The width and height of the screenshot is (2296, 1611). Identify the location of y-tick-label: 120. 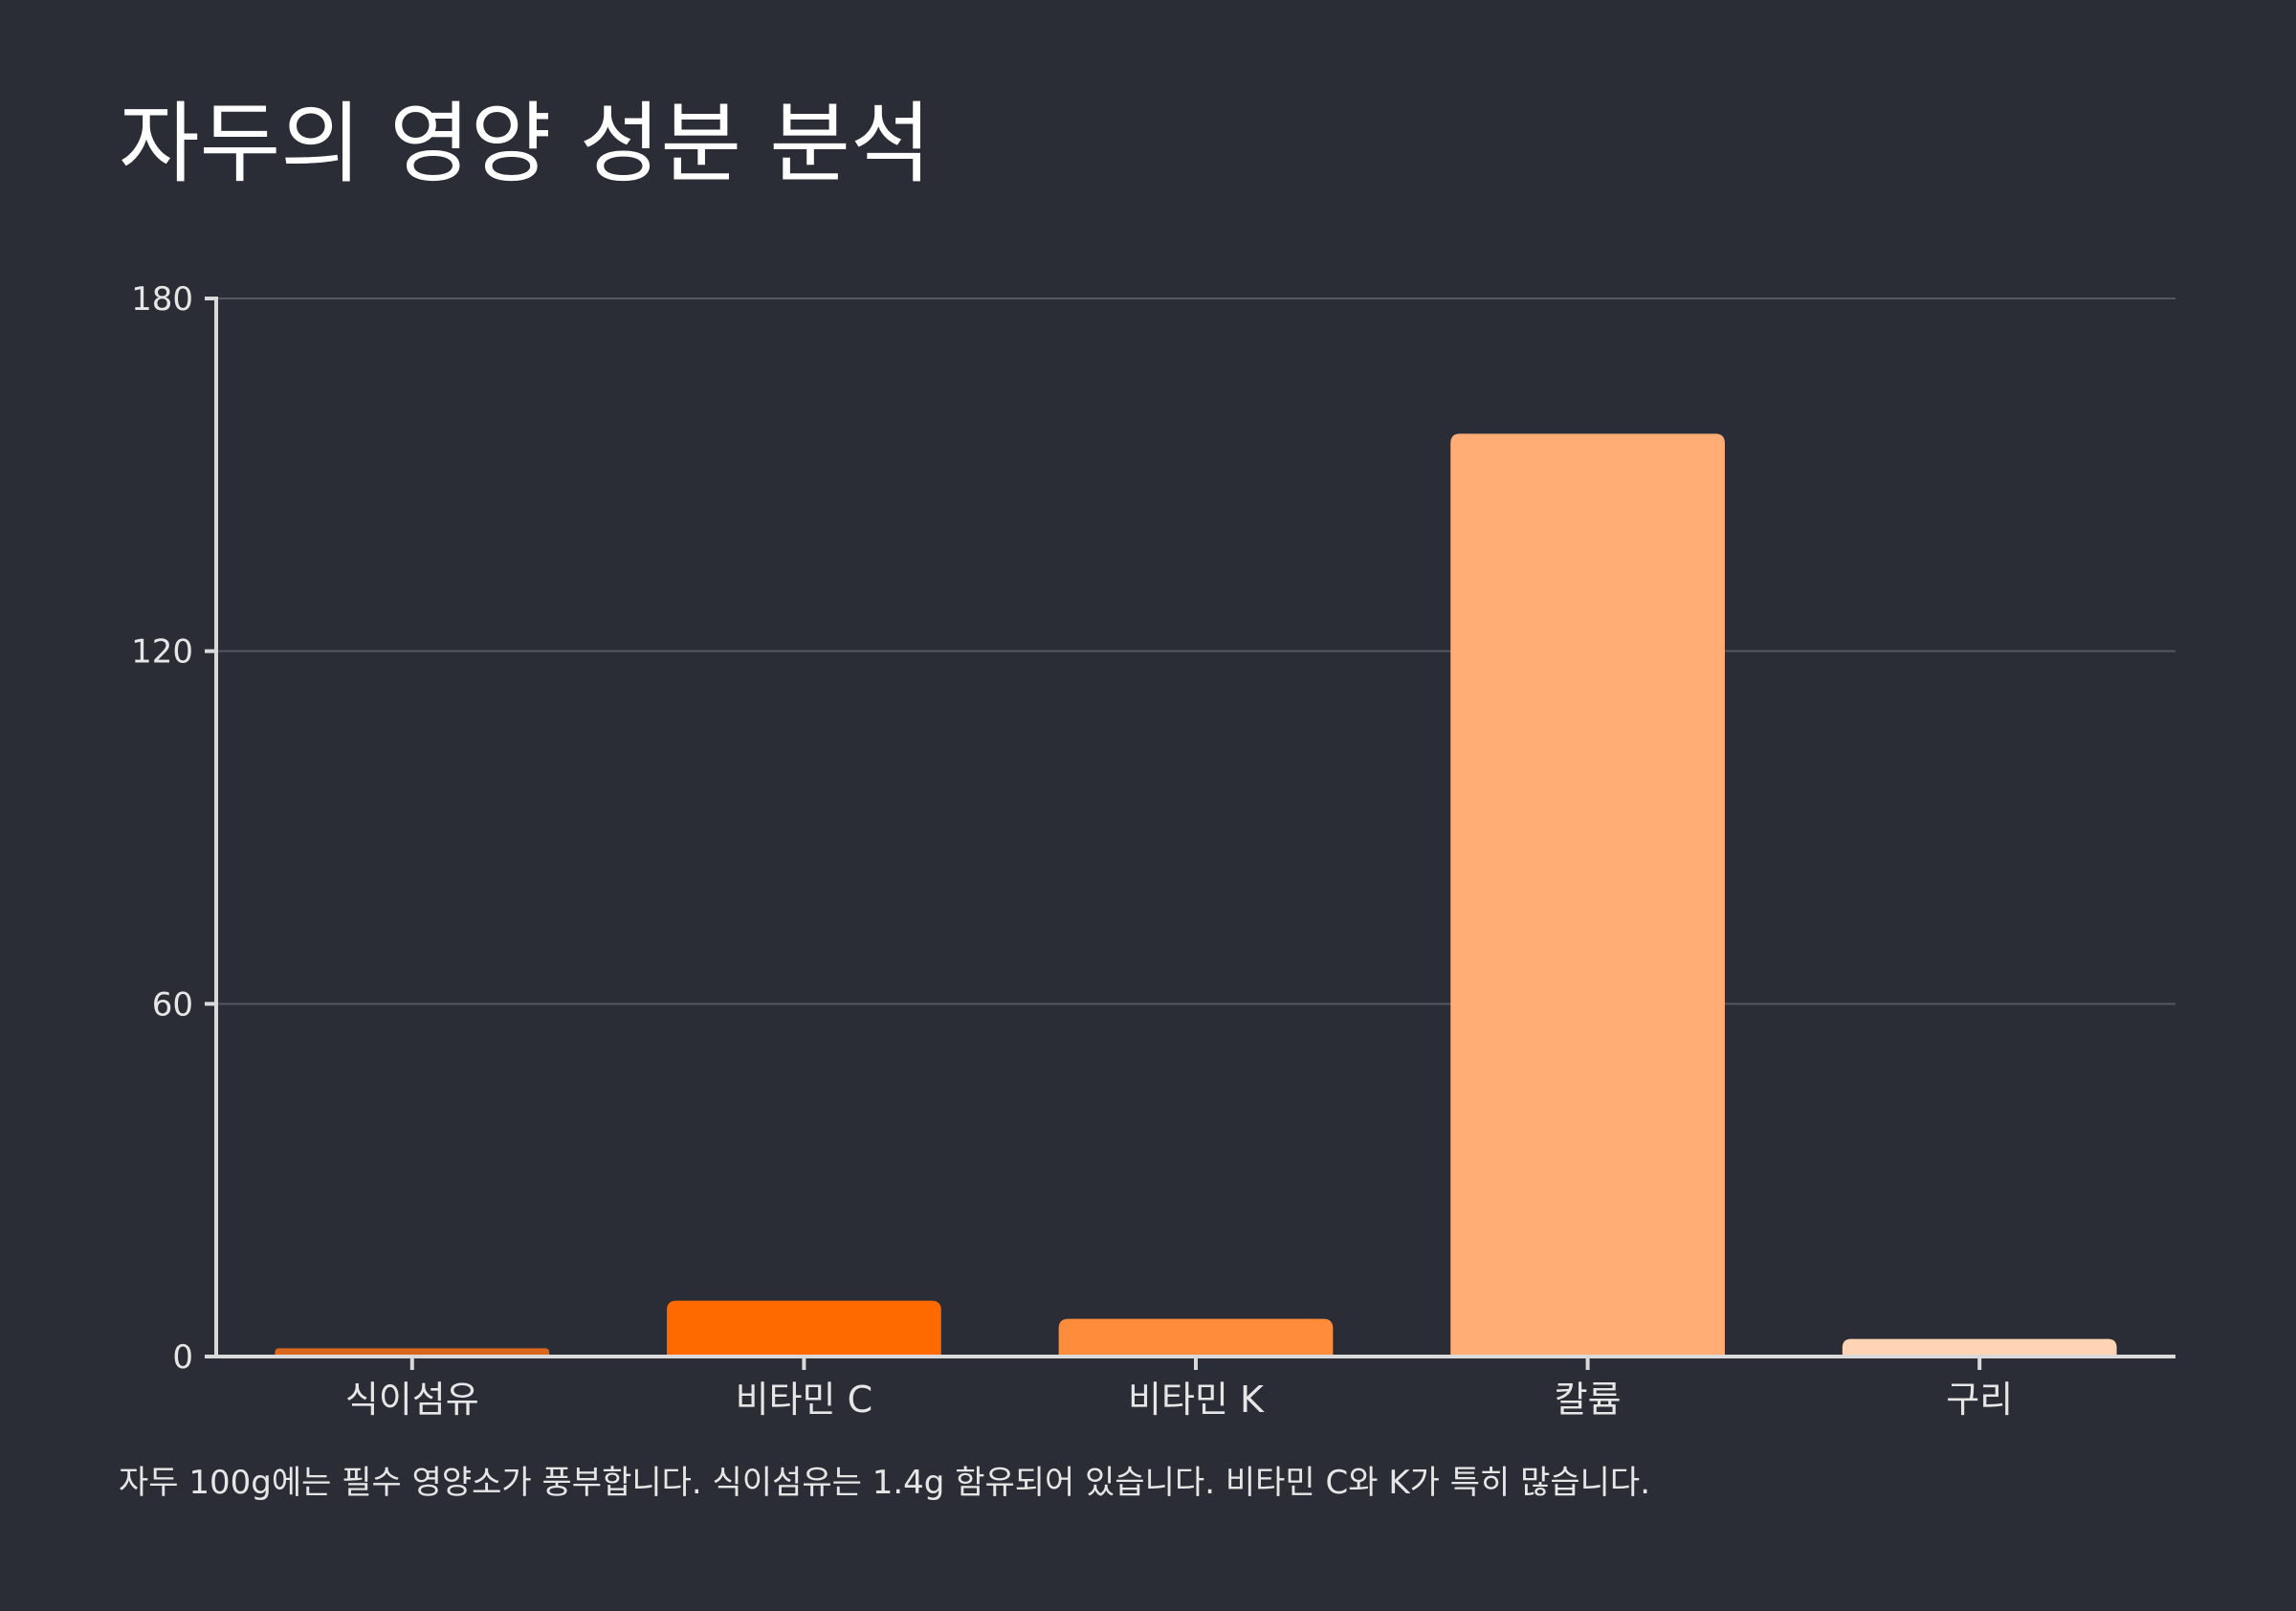
(162, 652).